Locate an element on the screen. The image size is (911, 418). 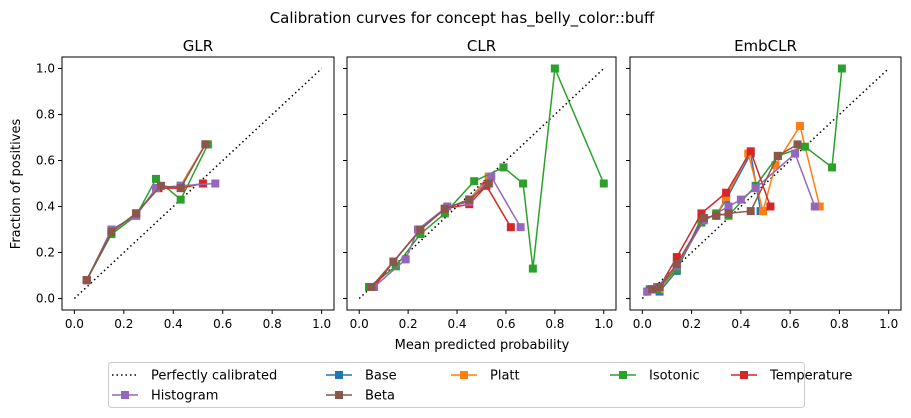
legend-label: Histogram is located at coordinates (184, 396).